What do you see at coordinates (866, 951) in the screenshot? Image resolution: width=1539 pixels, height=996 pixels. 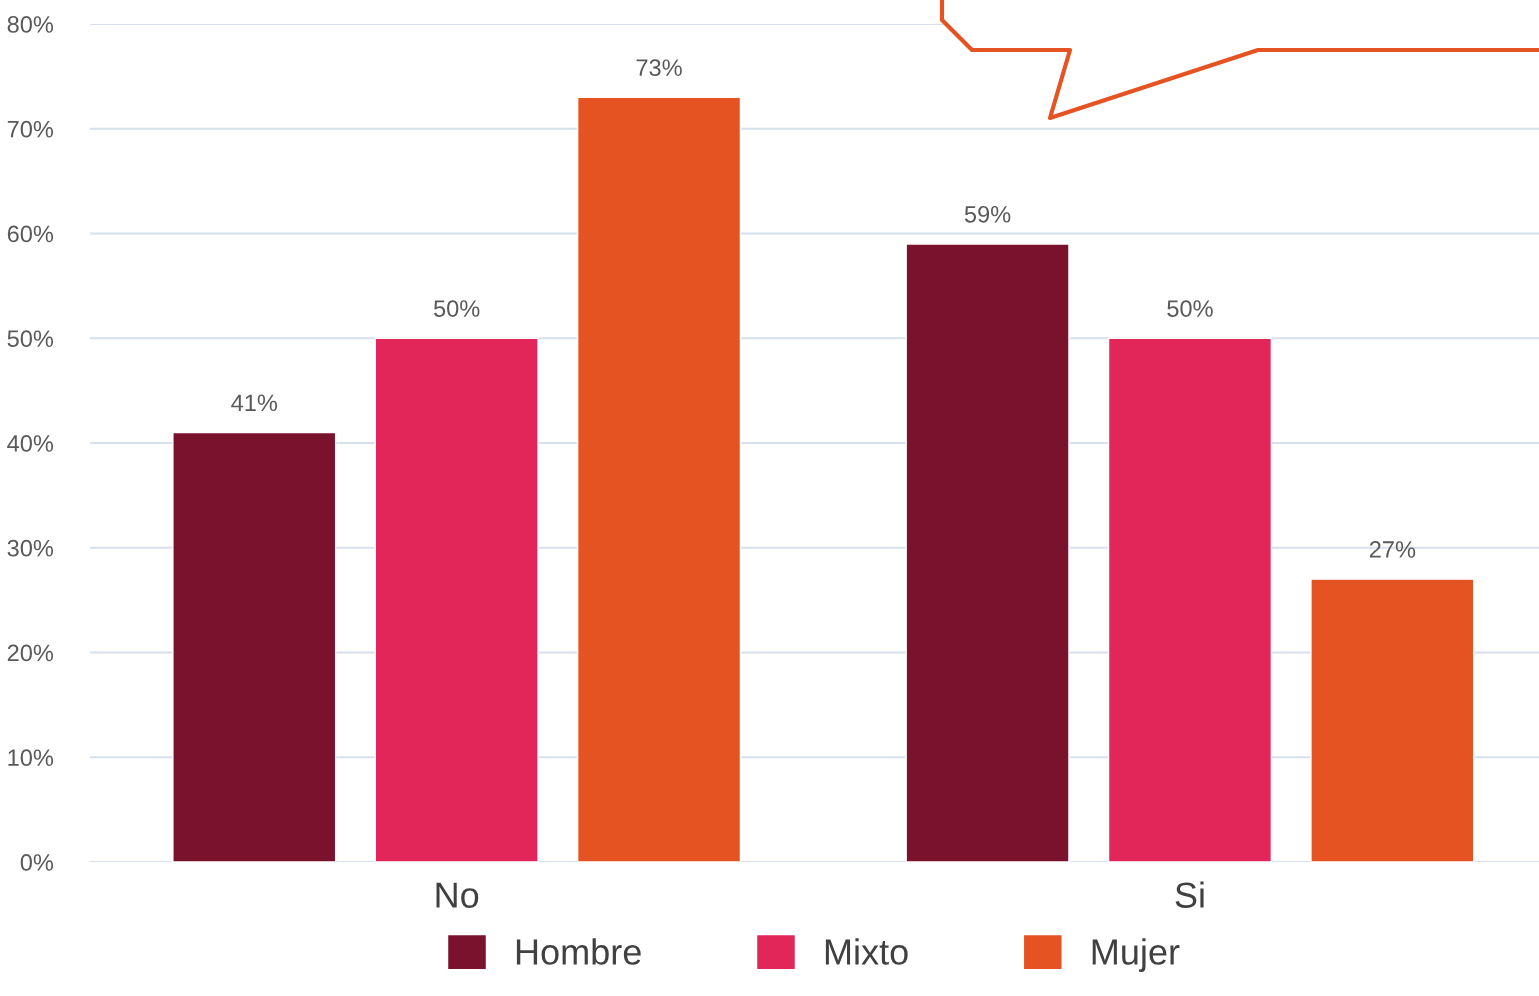 I see `legend-label: Mixto` at bounding box center [866, 951].